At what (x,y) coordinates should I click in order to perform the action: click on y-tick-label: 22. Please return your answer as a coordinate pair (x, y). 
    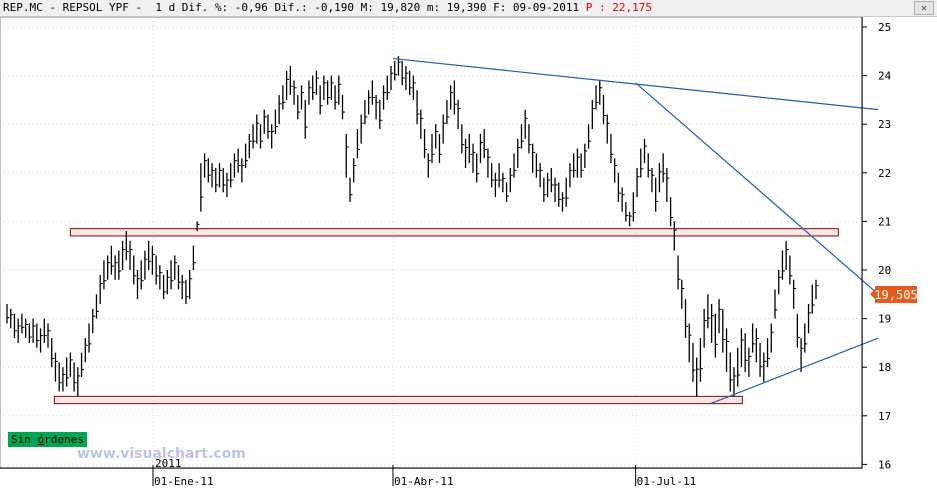
    Looking at the image, I should click on (884, 173).